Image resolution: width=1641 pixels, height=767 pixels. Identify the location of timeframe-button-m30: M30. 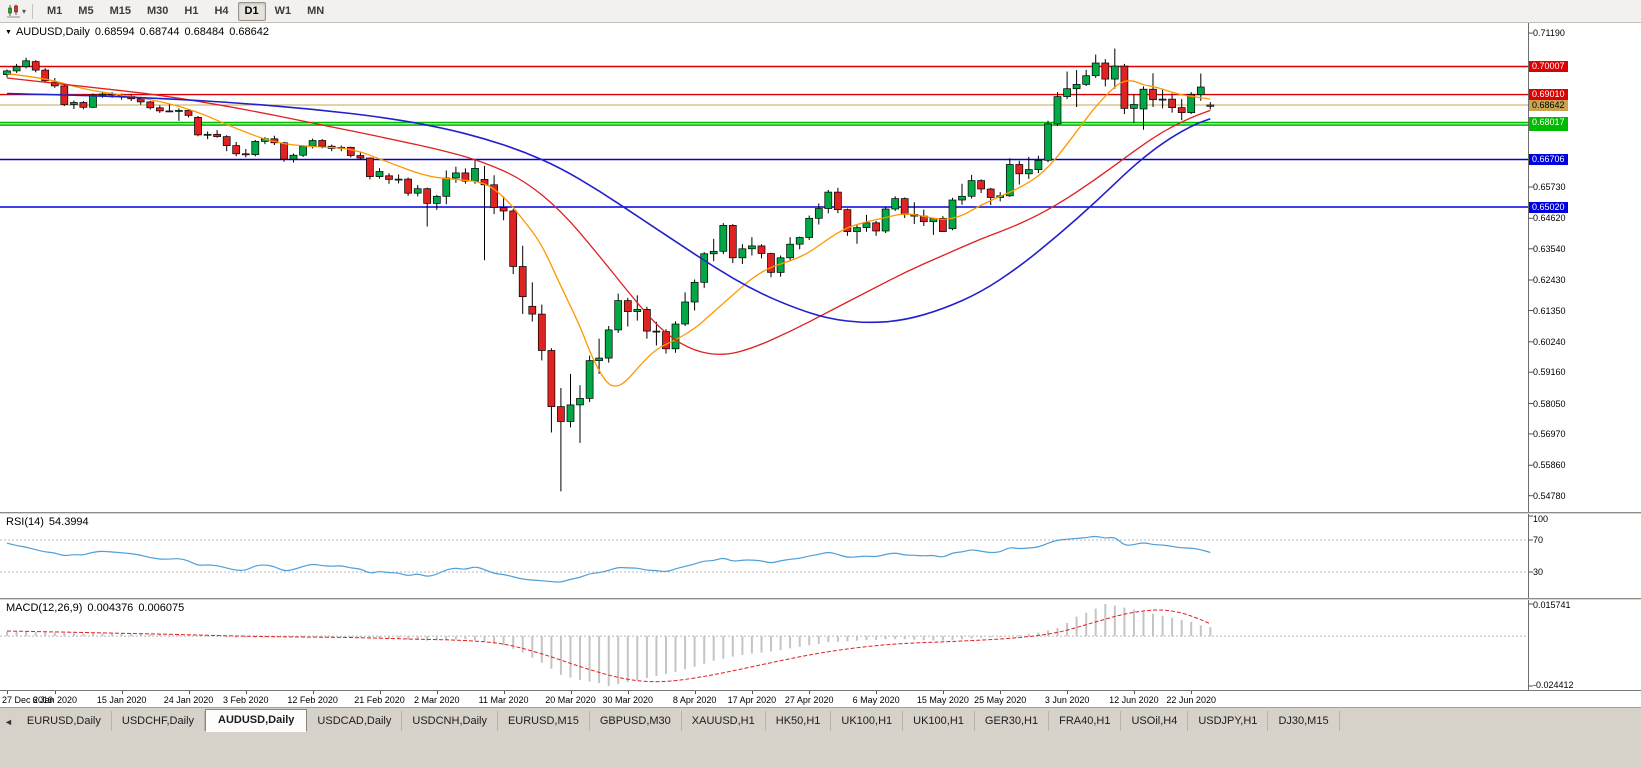
(157, 10).